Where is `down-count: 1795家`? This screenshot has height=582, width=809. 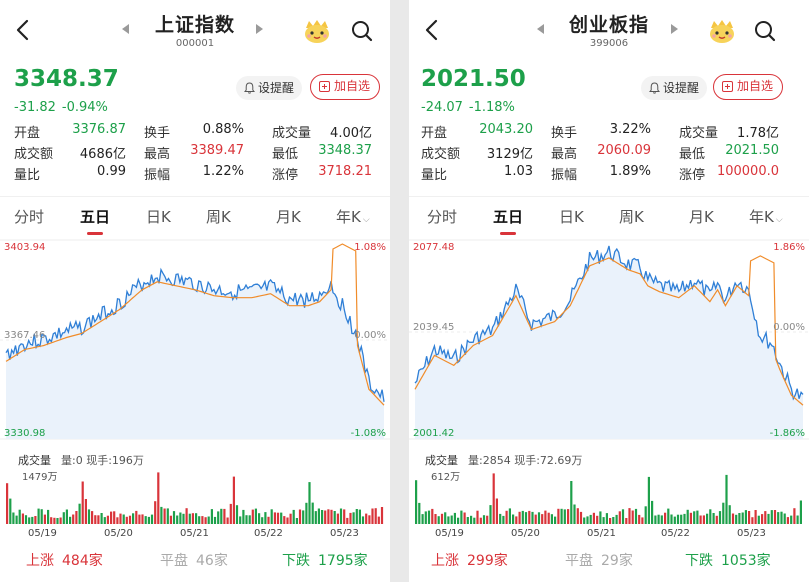
down-count: 1795家 is located at coordinates (343, 561).